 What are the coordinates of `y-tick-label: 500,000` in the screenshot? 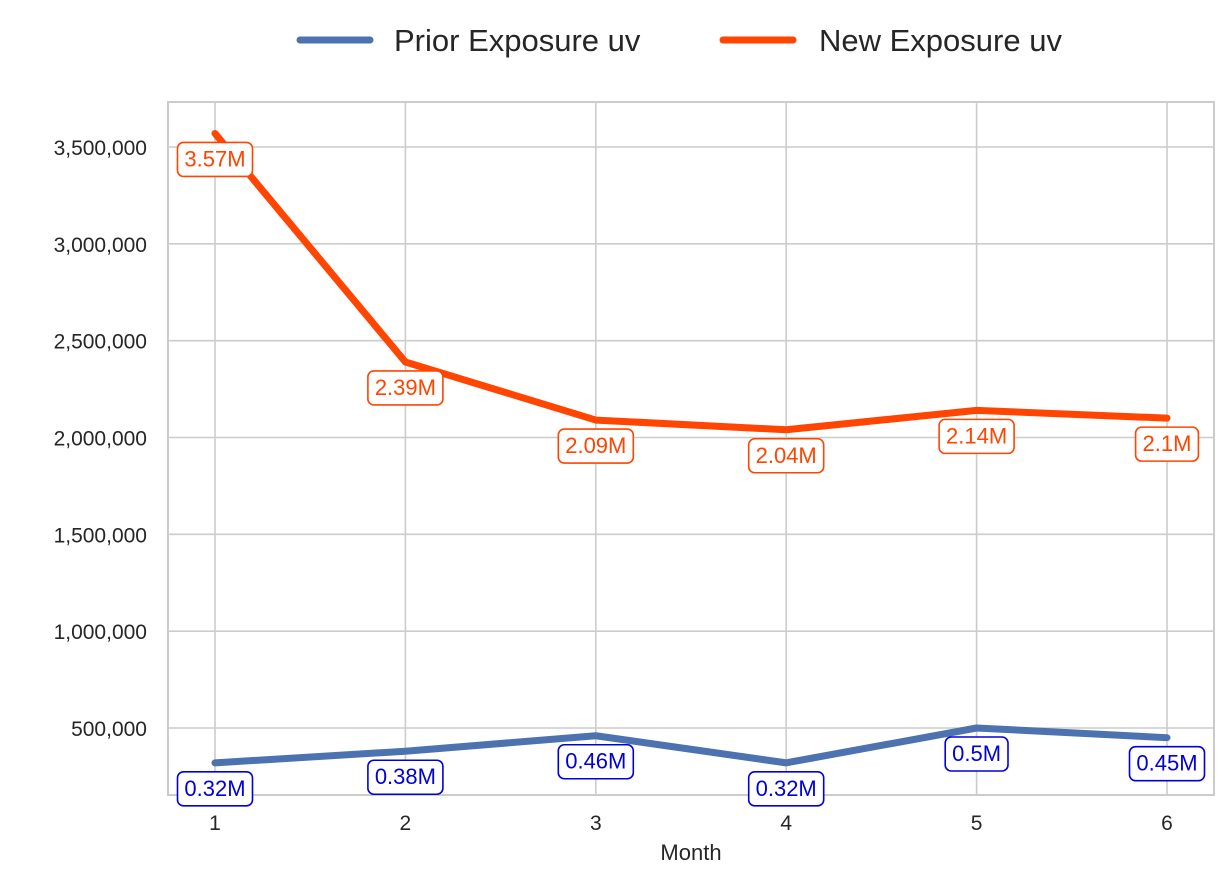 It's located at (109, 729).